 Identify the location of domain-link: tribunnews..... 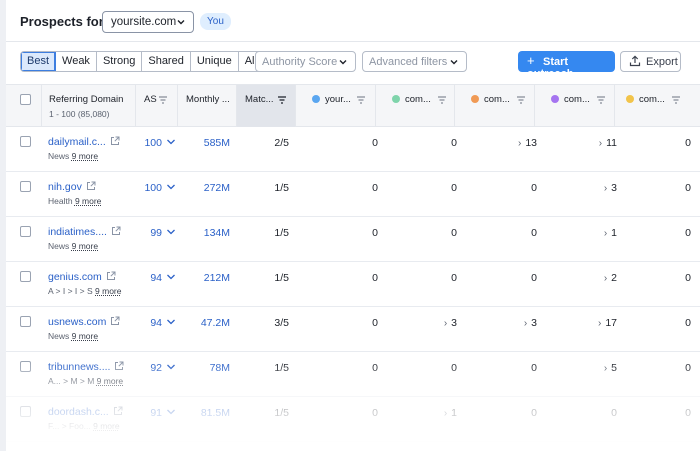
(79, 367).